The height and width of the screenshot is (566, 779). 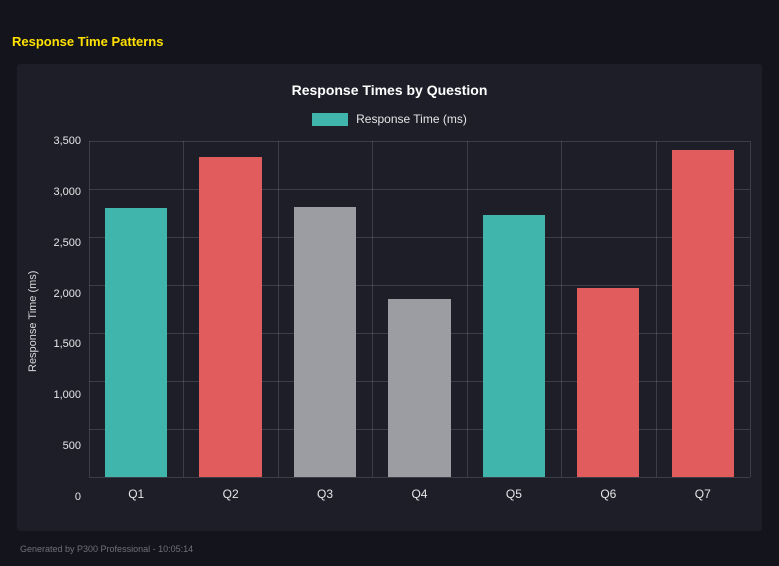 I want to click on legend-label: Response Time (ms), so click(x=411, y=119).